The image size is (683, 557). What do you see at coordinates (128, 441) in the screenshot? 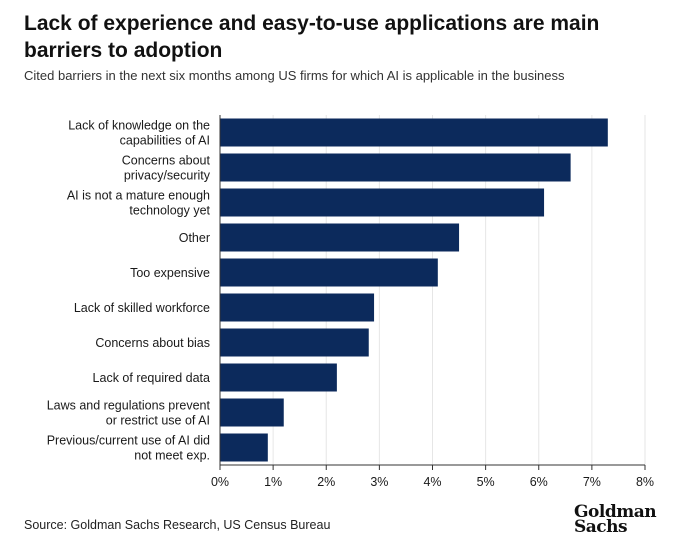
I see `category-label-line: Previous/current use of AI did` at bounding box center [128, 441].